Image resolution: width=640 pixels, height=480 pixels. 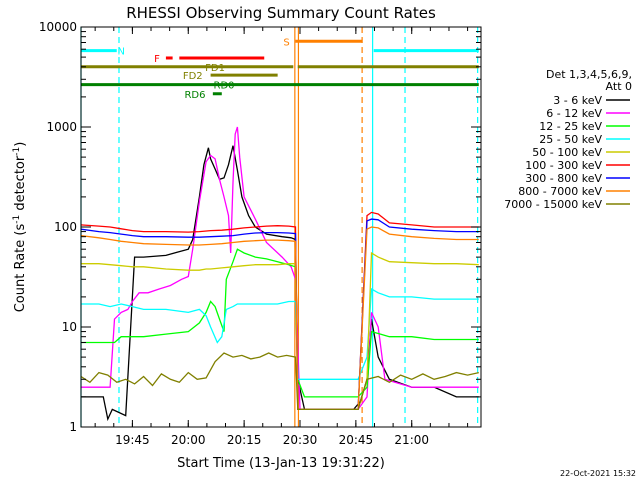 What do you see at coordinates (188, 440) in the screenshot?
I see `x-tick-label-1: 20:00` at bounding box center [188, 440].